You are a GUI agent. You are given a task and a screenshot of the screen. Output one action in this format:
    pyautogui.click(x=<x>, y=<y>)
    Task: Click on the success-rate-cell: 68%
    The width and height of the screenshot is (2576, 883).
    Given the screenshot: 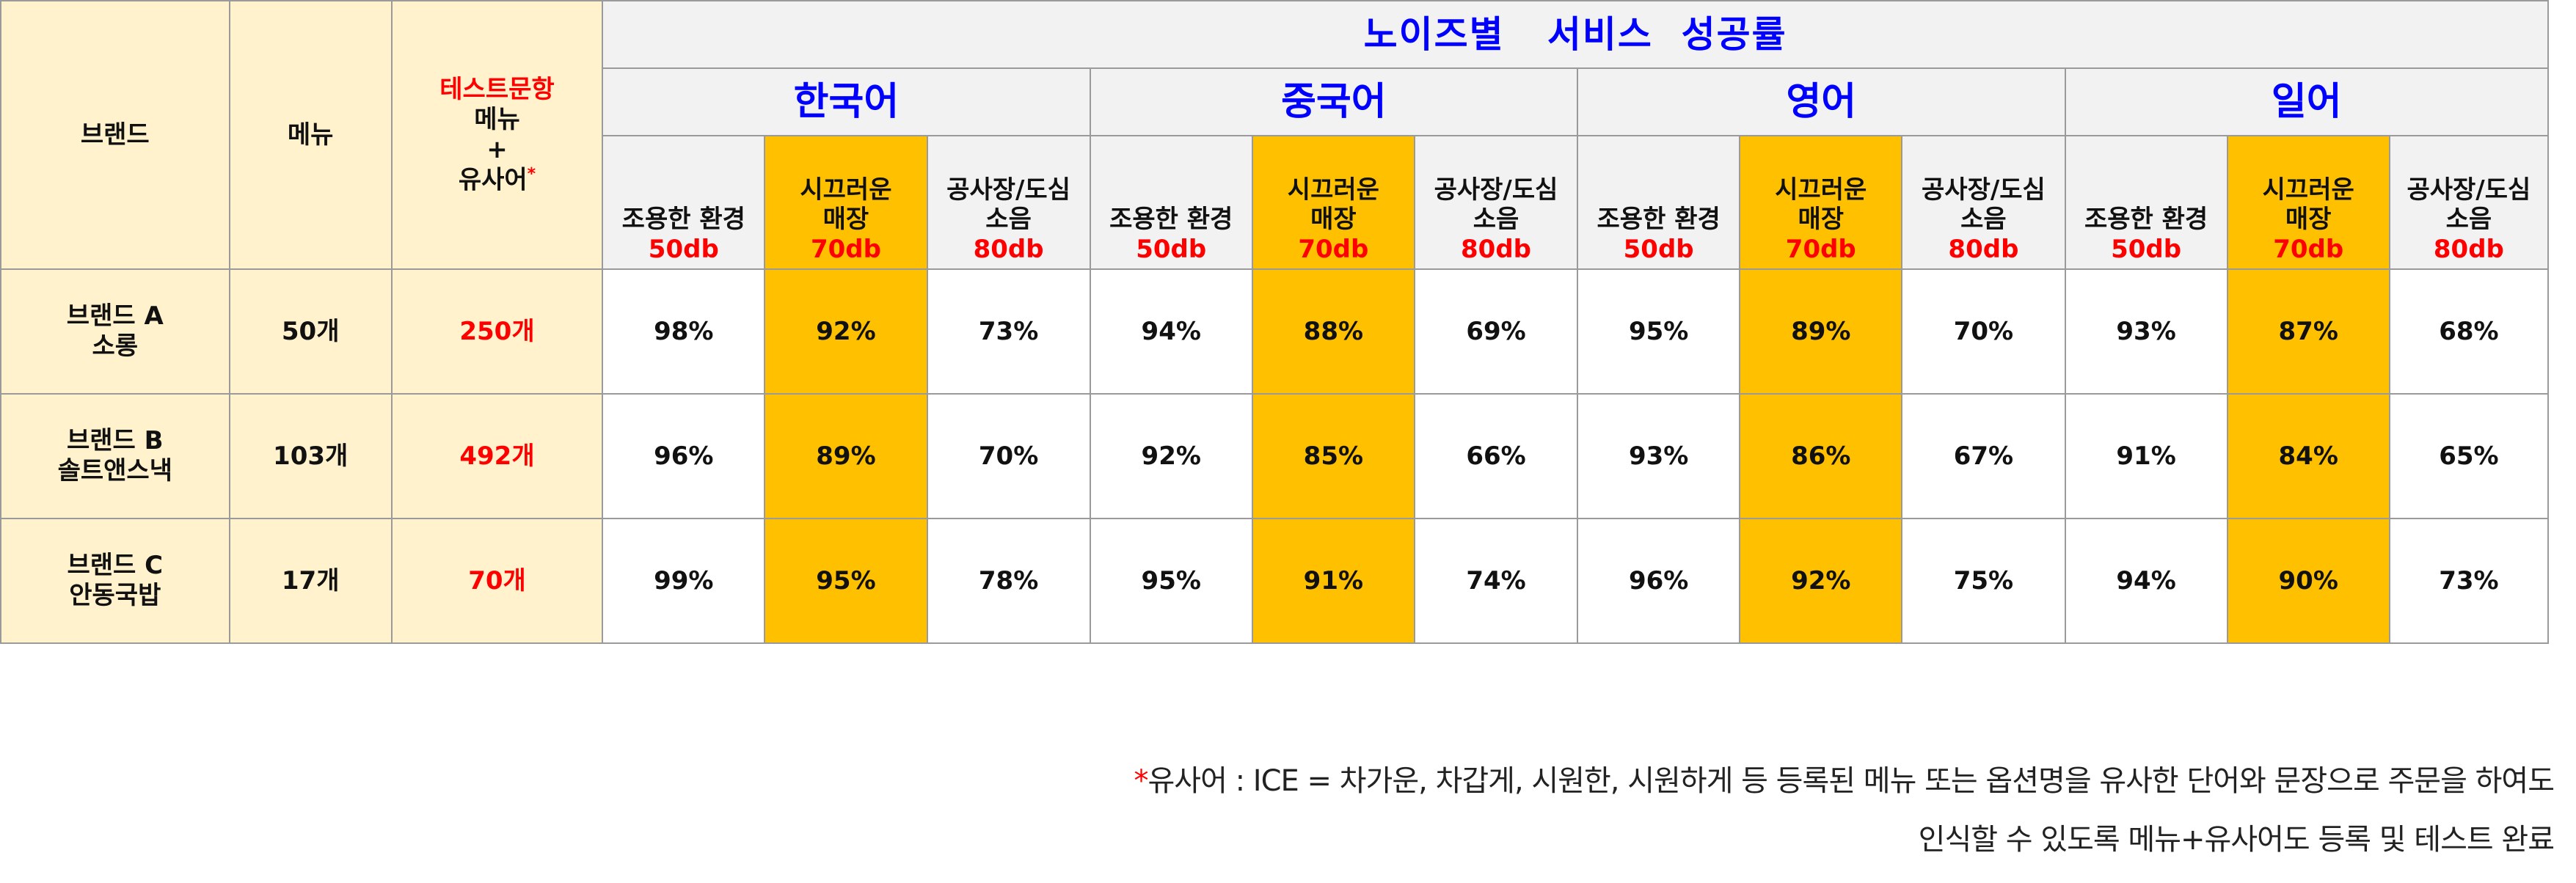 What is the action you would take?
    pyautogui.click(x=2469, y=331)
    